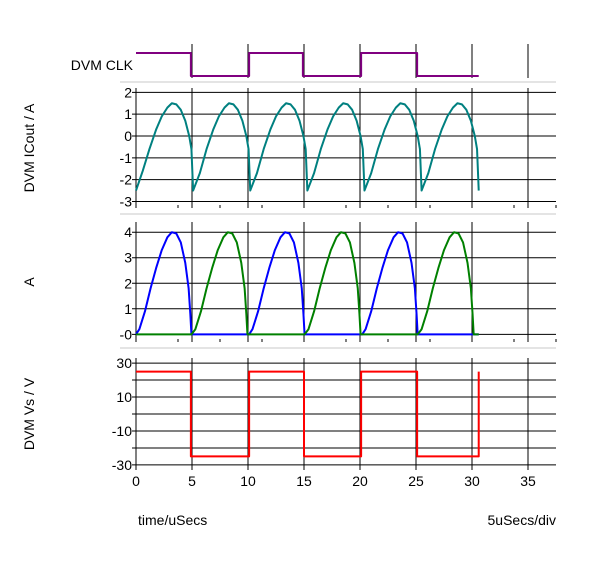 This screenshot has width=600, height=563. I want to click on y-tick-label-vs-6: -30, so click(122, 465).